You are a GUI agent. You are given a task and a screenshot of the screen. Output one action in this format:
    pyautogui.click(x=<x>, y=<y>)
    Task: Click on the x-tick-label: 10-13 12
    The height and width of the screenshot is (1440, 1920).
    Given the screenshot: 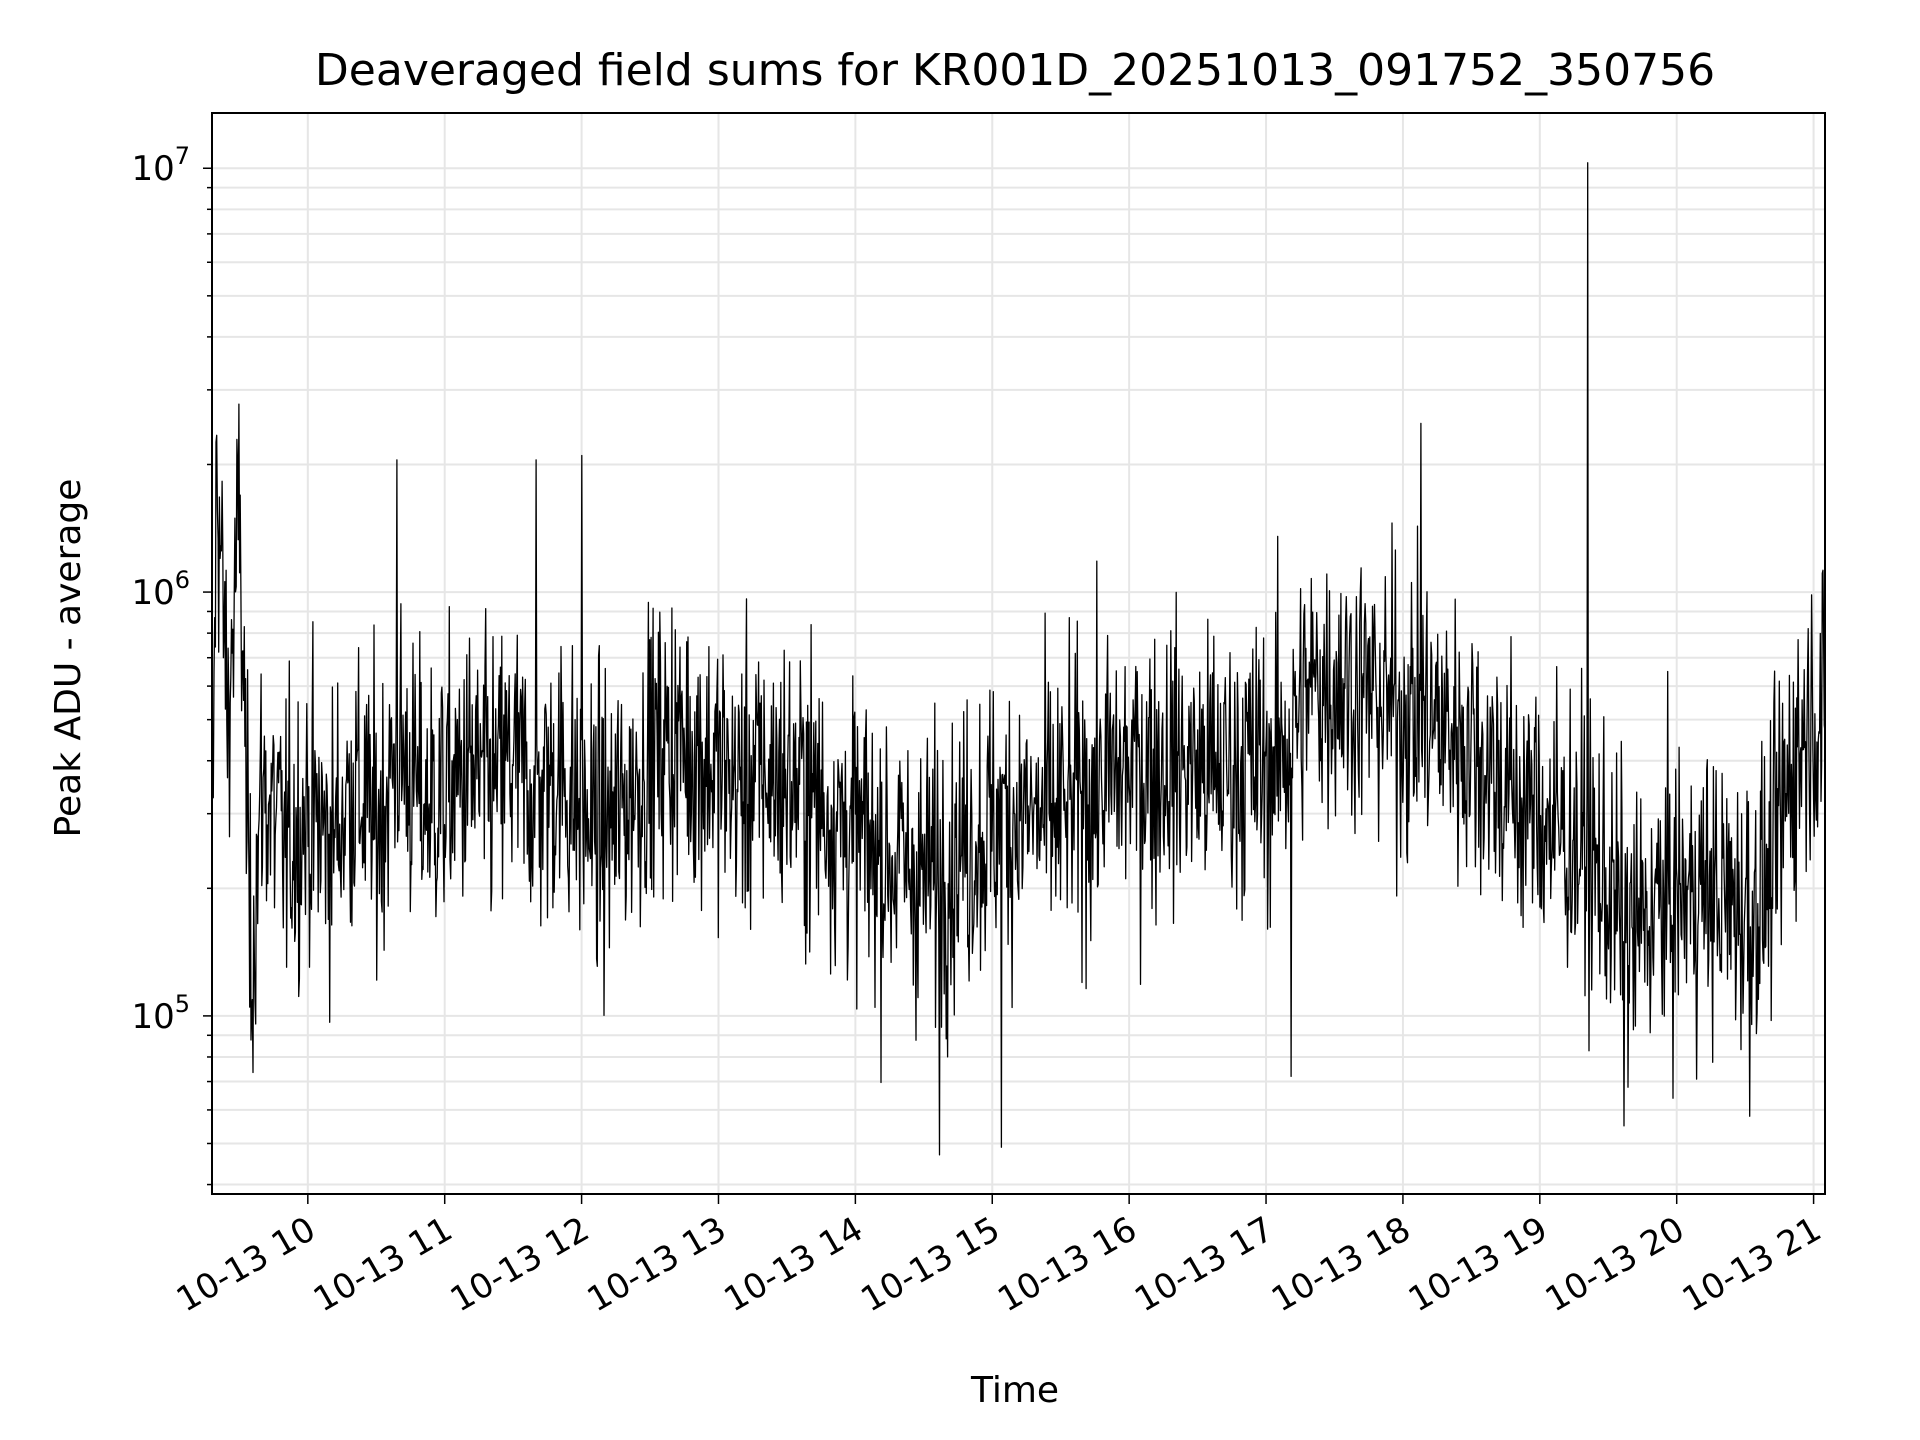 What is the action you would take?
    pyautogui.click(x=520, y=1264)
    